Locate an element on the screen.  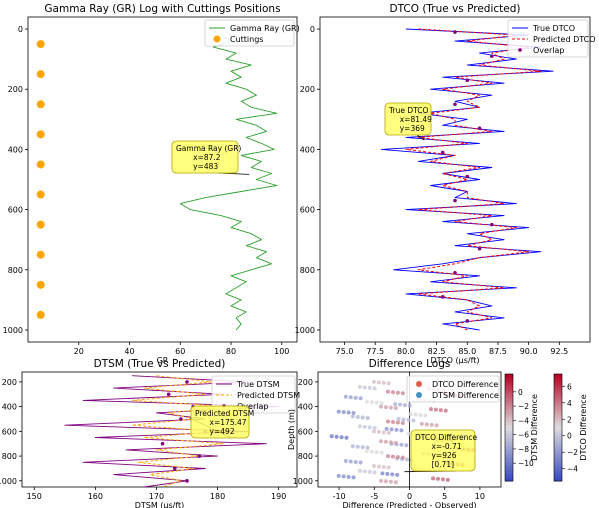
chart-title: Difference Logs is located at coordinates (410, 364).